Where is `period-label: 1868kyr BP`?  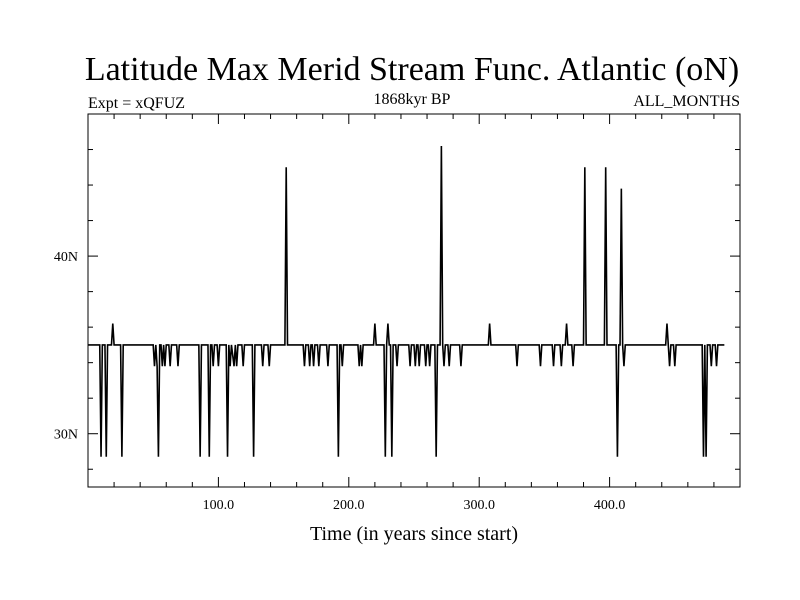 period-label: 1868kyr BP is located at coordinates (412, 99).